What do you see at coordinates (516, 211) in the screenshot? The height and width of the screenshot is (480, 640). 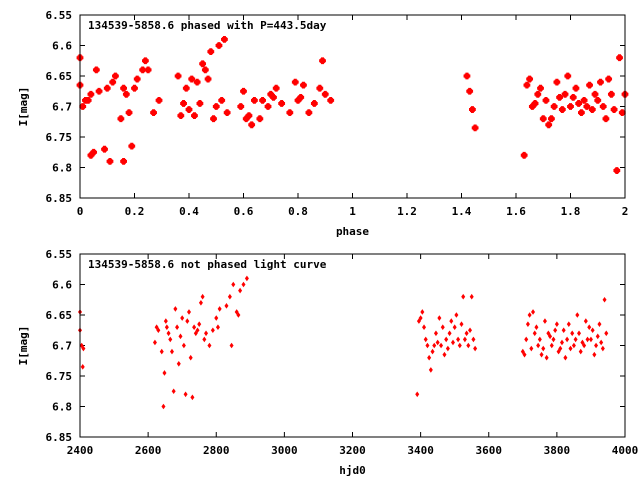 I see `phased-x-tick-label: 1.6` at bounding box center [516, 211].